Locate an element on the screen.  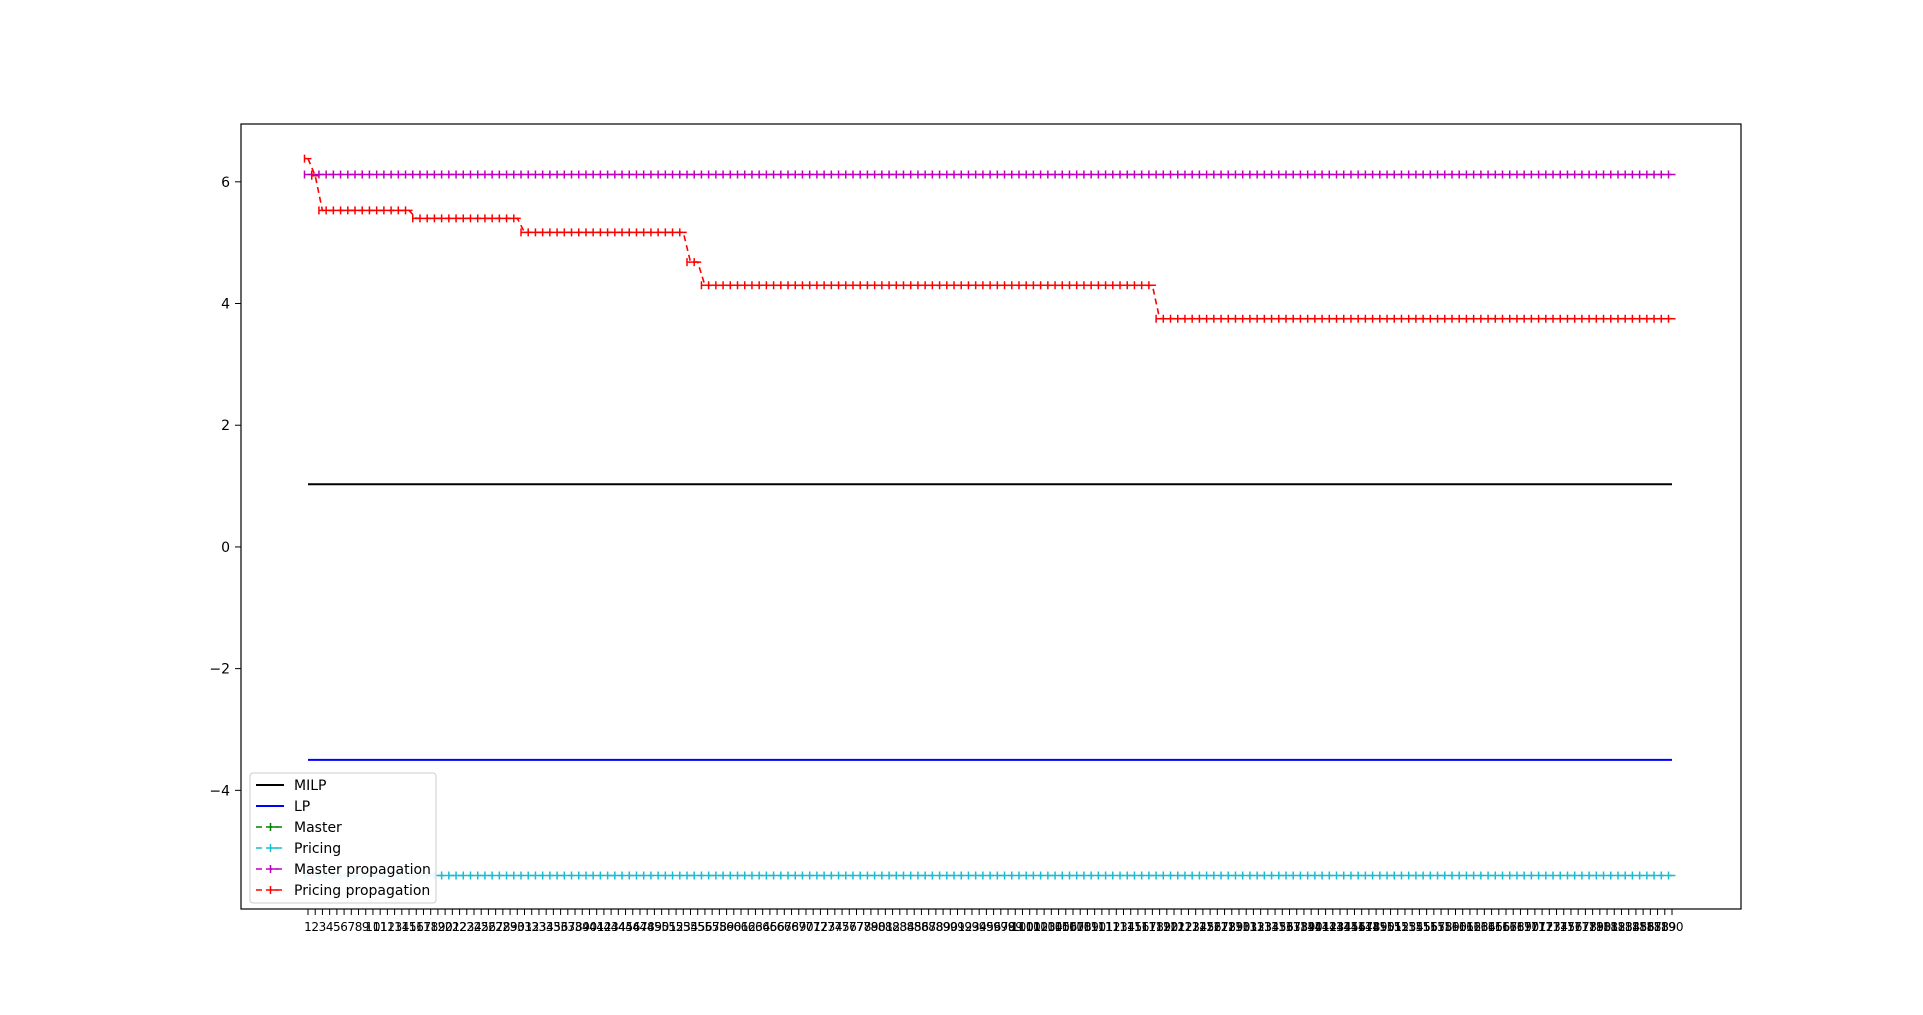
x-tick-label: 108 is located at coordinates (1080, 927).